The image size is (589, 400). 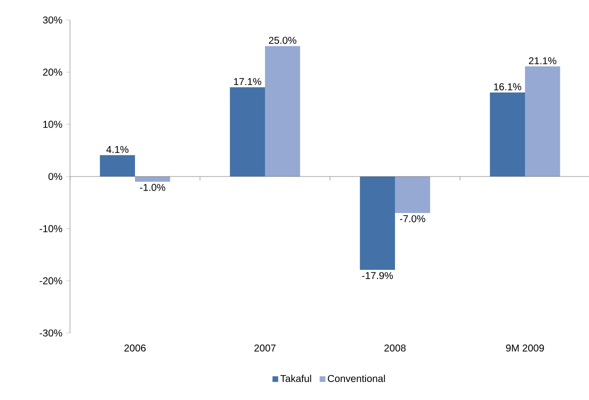 I want to click on y-tick-label: -20%, so click(x=51, y=280).